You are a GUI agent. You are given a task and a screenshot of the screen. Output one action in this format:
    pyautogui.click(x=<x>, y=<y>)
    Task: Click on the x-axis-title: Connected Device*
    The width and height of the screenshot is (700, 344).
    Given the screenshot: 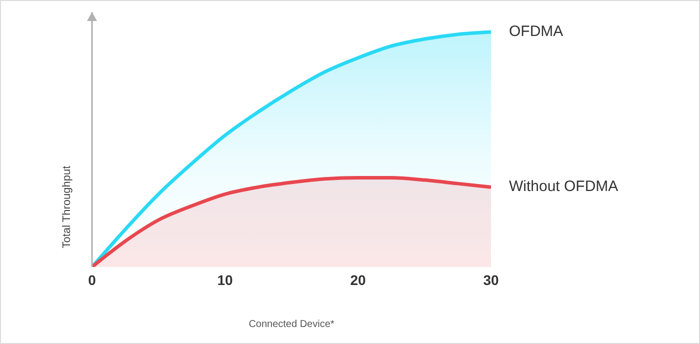 What is the action you would take?
    pyautogui.click(x=291, y=324)
    